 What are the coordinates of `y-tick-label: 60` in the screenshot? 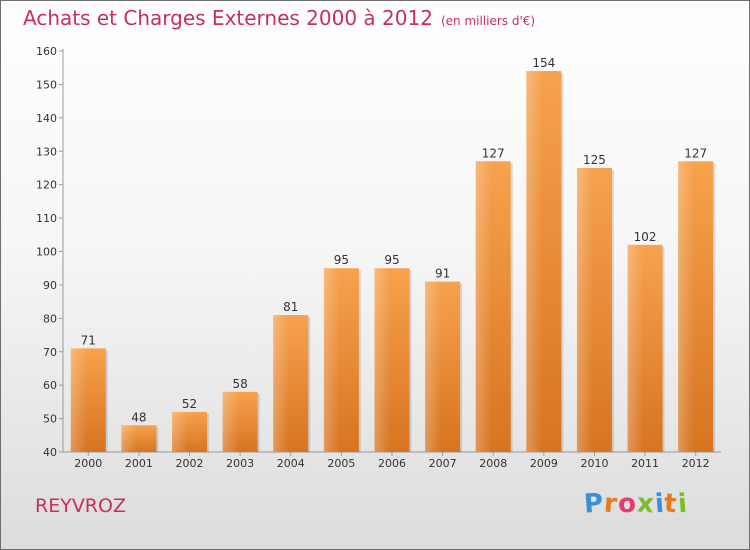 It's located at (50, 385).